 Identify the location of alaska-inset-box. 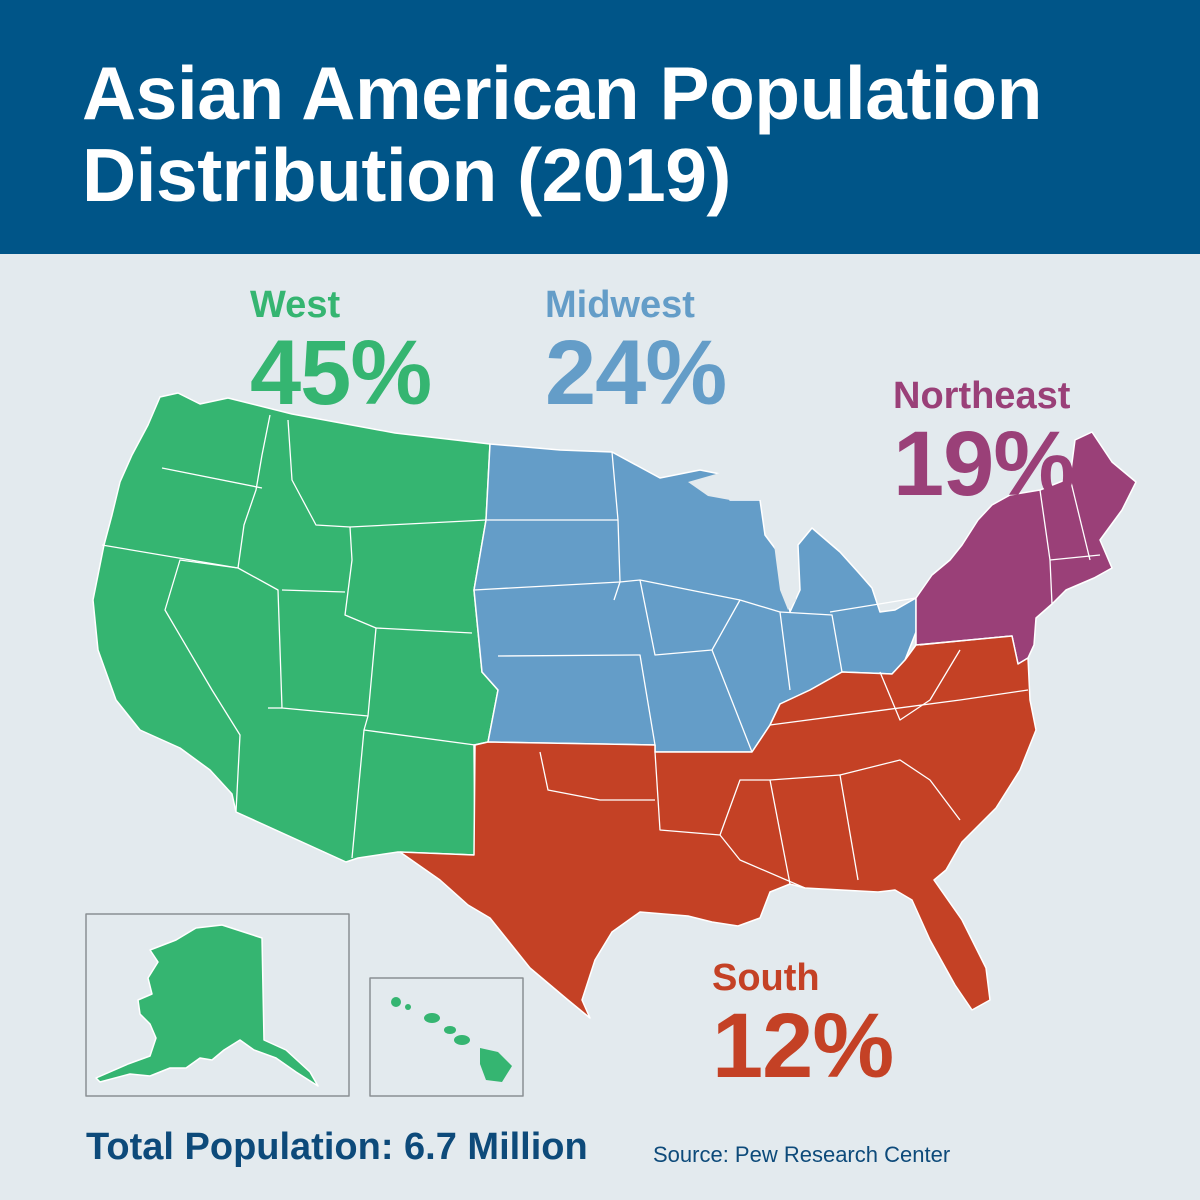
(217, 1005).